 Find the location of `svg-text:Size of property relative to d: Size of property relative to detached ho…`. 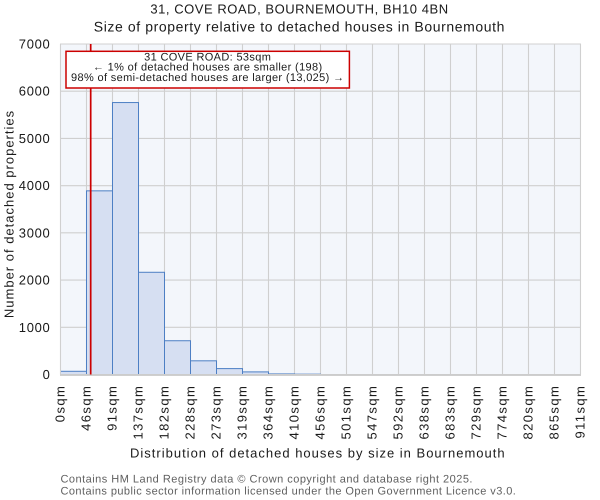

svg-text:Size of property relative to d: Size of property relative to detached ho… is located at coordinates (299, 26).